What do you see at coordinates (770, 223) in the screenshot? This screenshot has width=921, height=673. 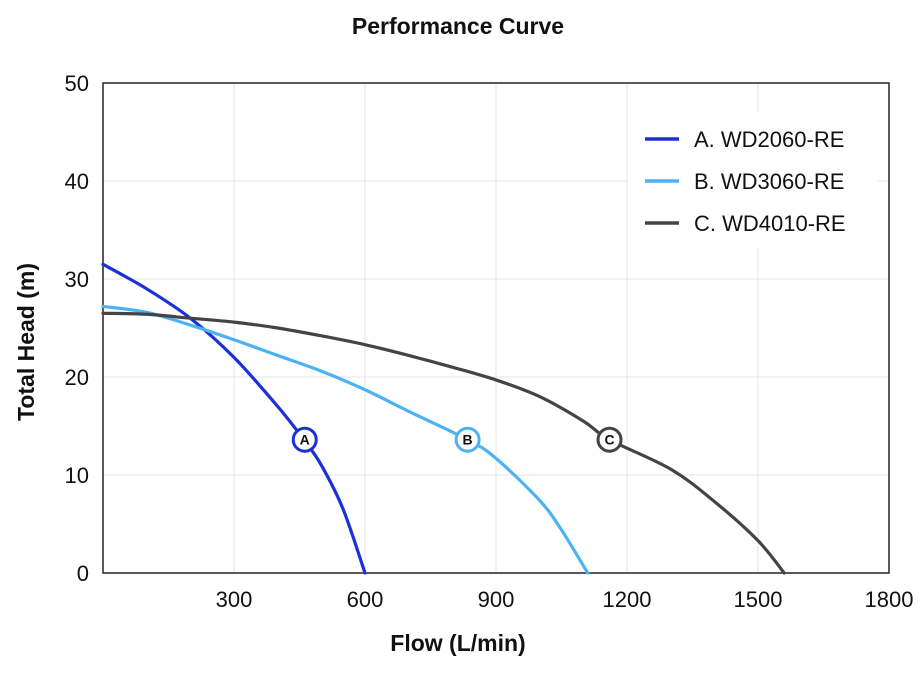 I see `legend-label: C. WD4010-RE` at bounding box center [770, 223].